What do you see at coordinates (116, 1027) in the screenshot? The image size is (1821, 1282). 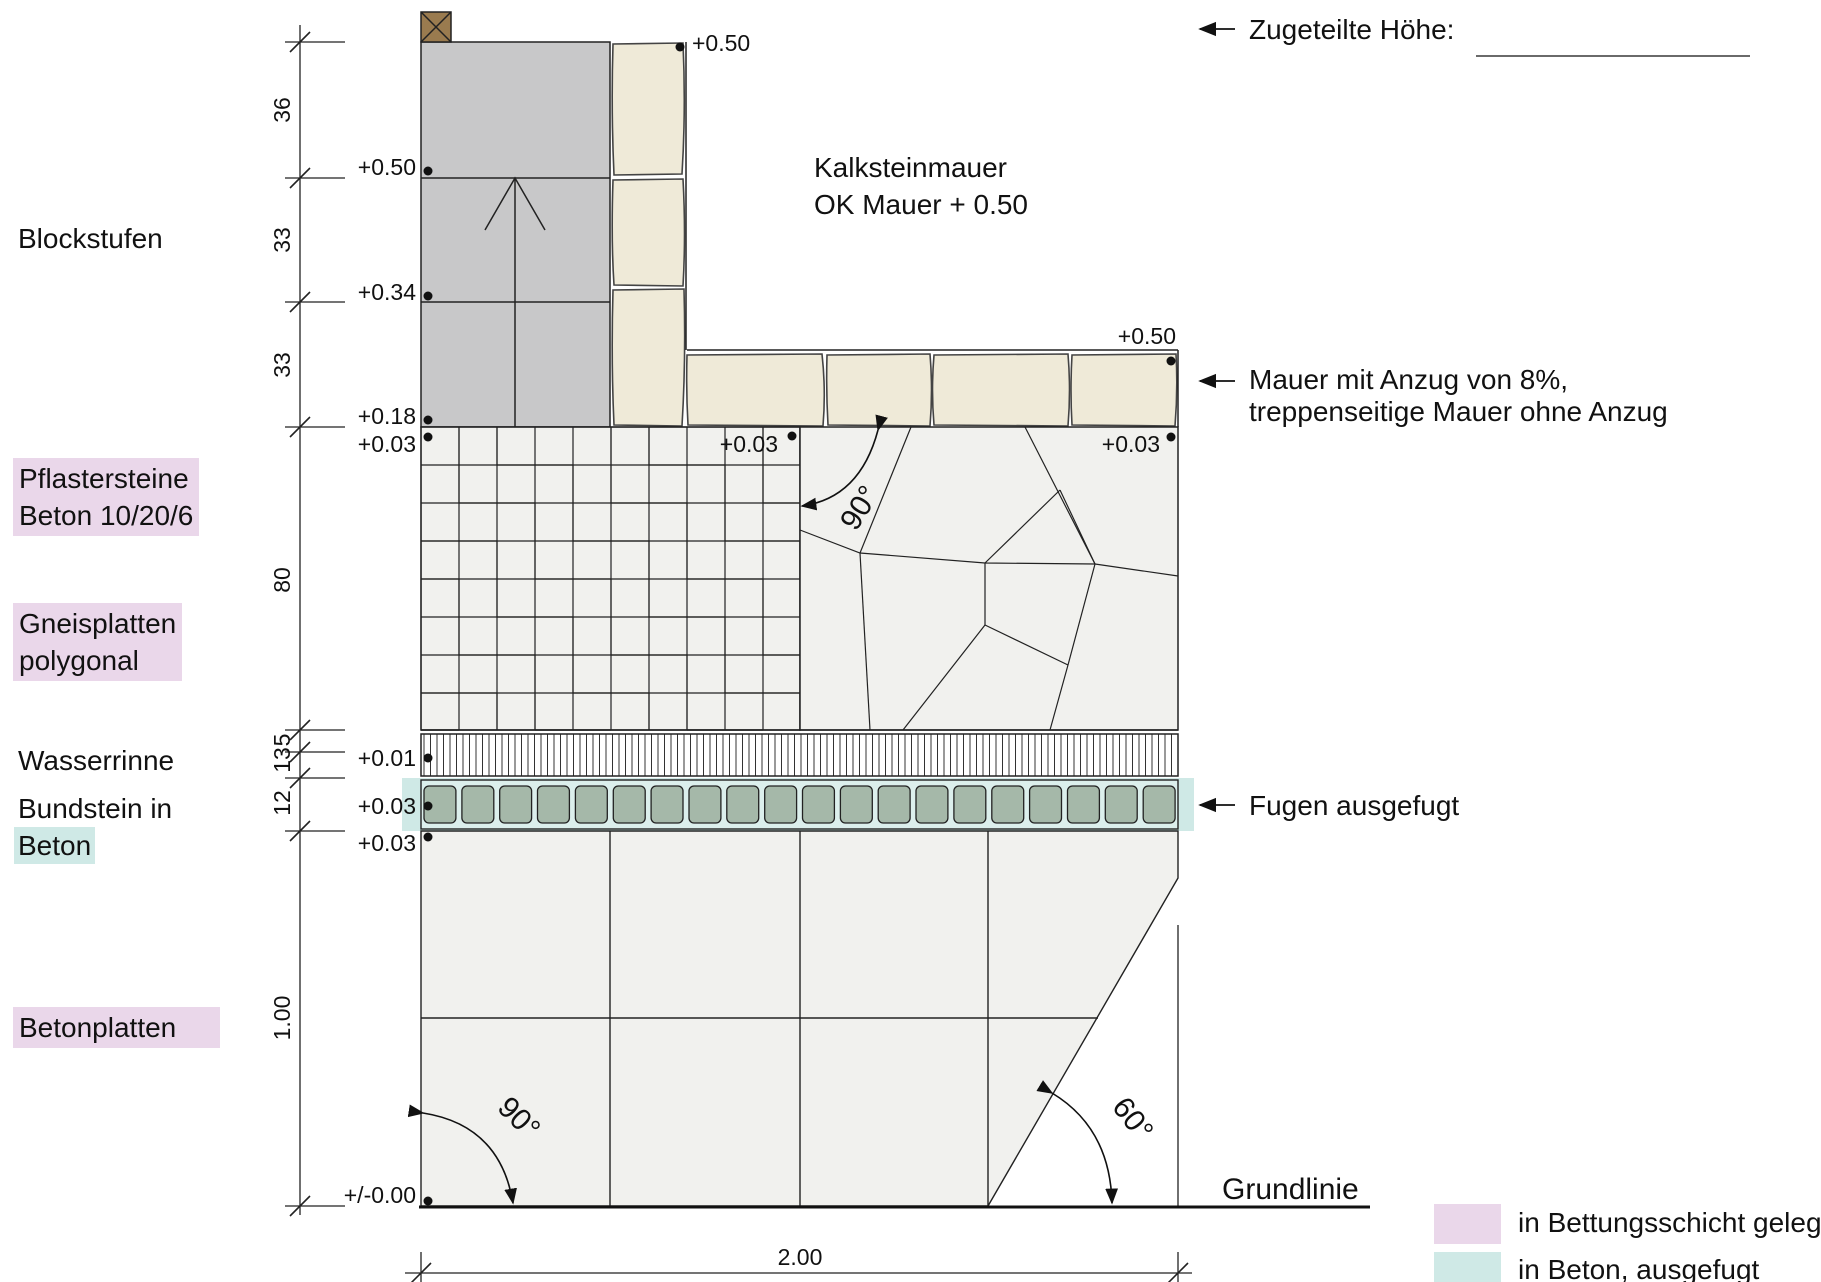 I see `label-betonplatten: Betonplatten` at bounding box center [116, 1027].